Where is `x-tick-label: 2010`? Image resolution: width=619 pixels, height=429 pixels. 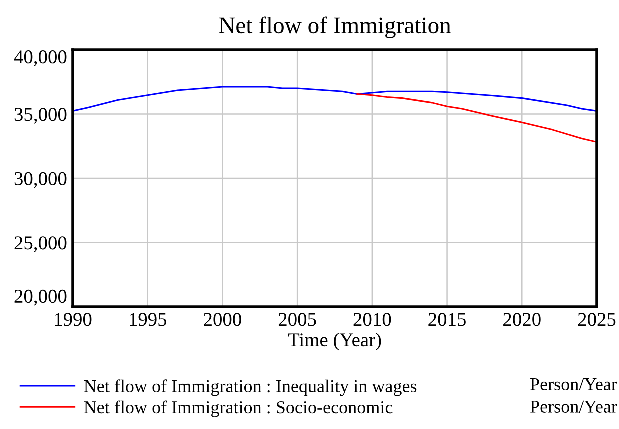
x-tick-label: 2010 is located at coordinates (373, 319).